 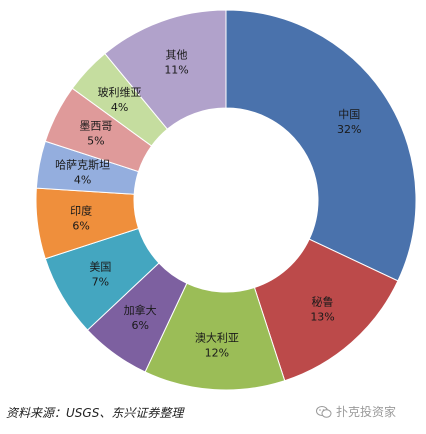 I want to click on slice-category-label: 澳大利亚, so click(x=217, y=338).